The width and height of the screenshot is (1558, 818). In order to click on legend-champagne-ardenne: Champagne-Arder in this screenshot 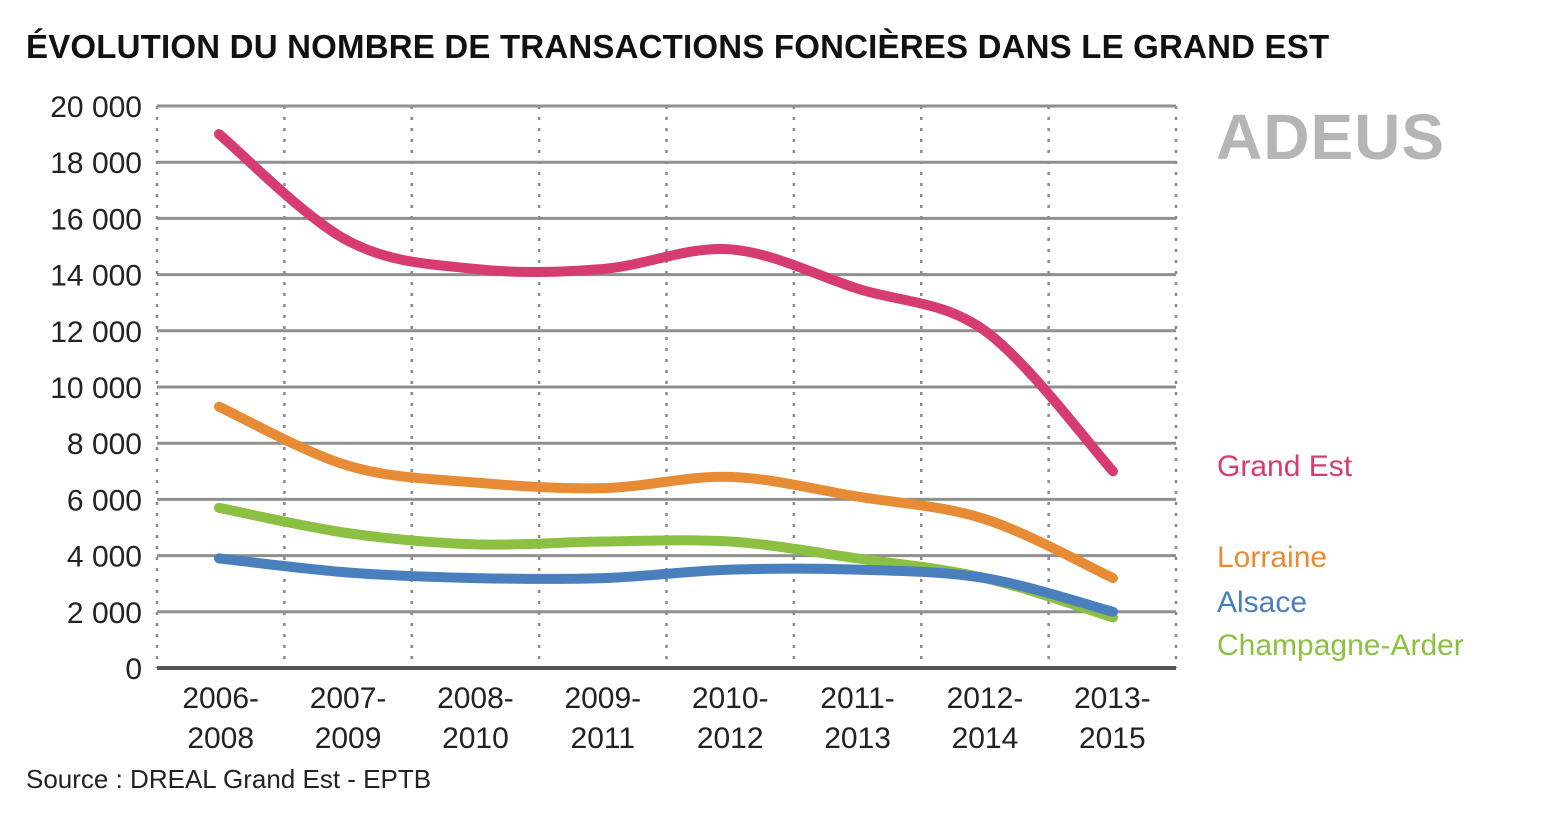, I will do `click(1340, 645)`.